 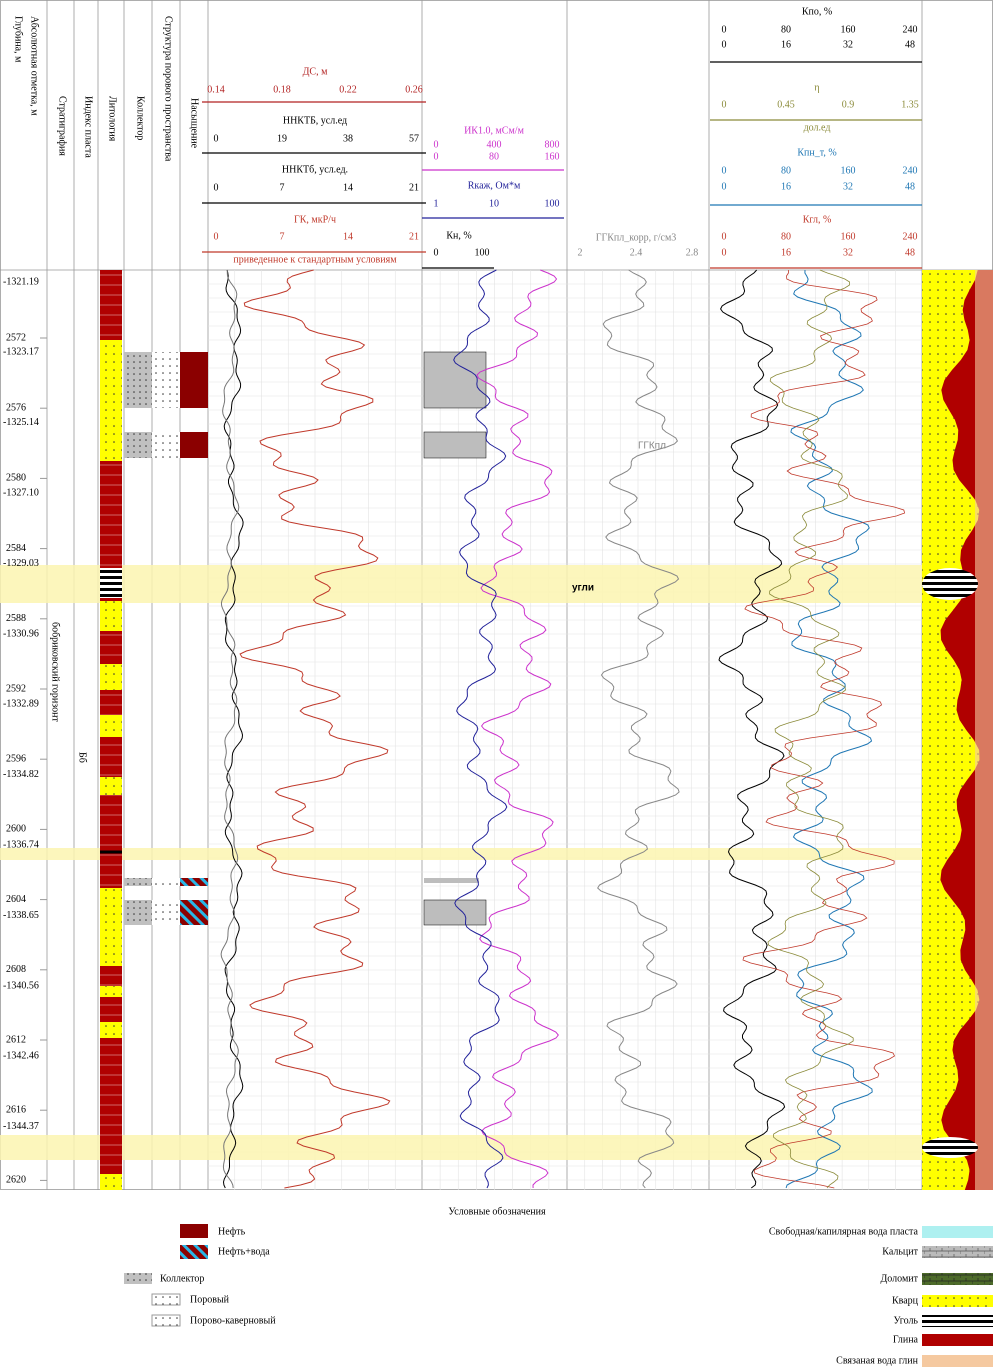 I want to click on column-title: Литология, so click(x=112, y=119).